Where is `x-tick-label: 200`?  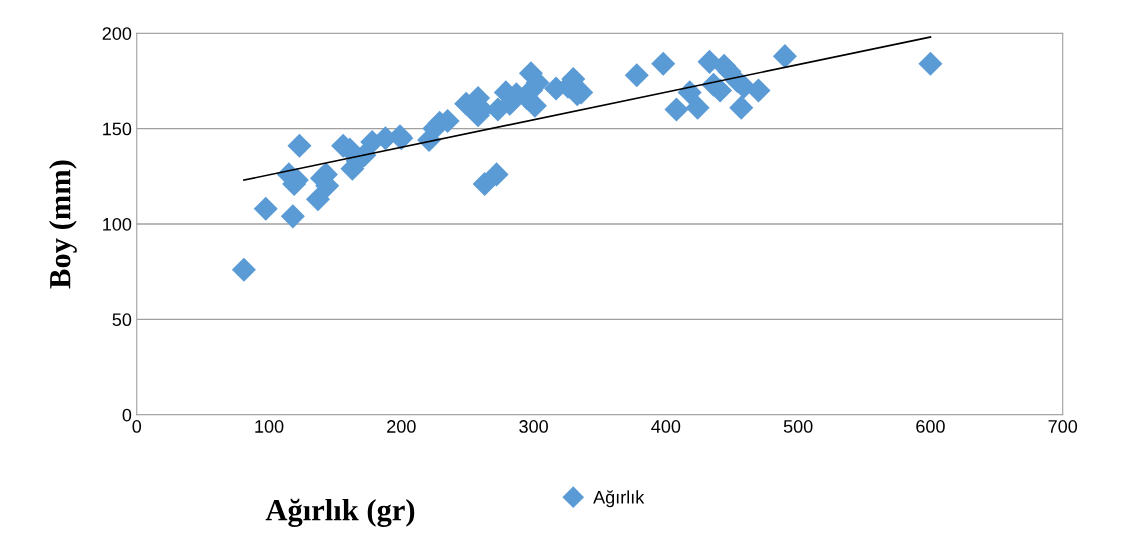
x-tick-label: 200 is located at coordinates (401, 426).